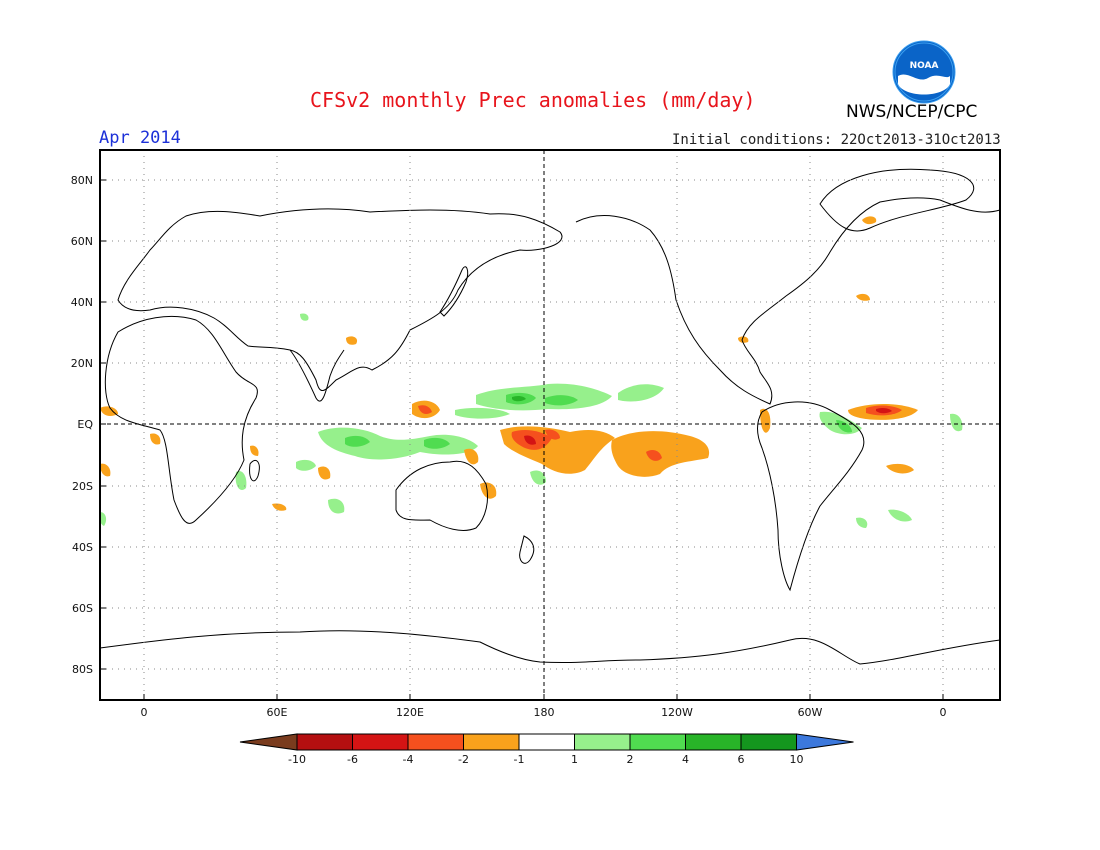  What do you see at coordinates (277, 712) in the screenshot?
I see `lon-label: 60E` at bounding box center [277, 712].